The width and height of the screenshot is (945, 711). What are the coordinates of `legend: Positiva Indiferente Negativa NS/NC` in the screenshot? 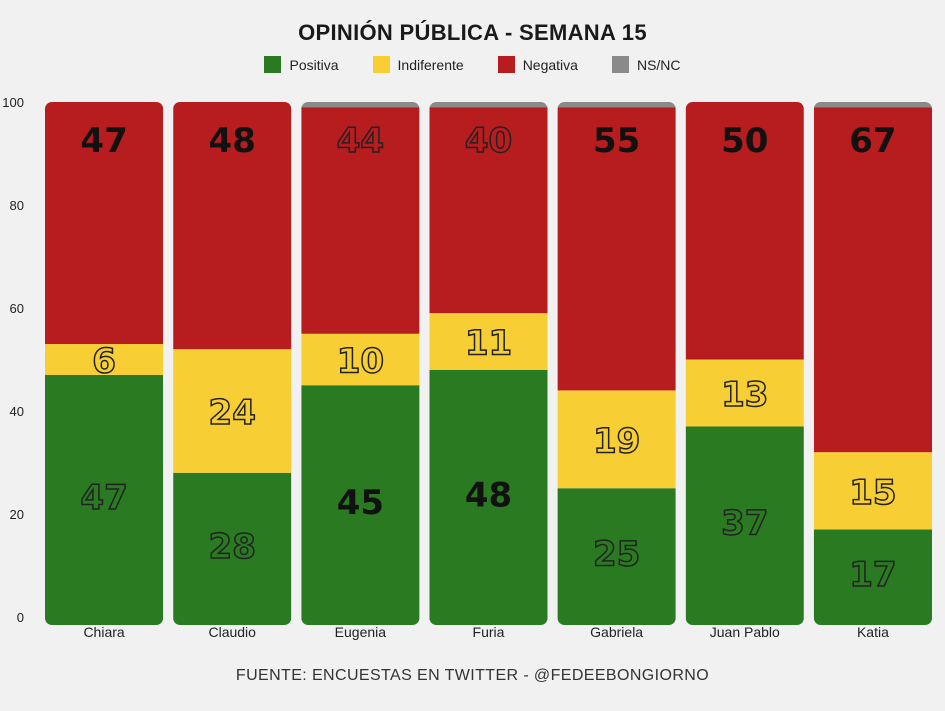 It's located at (472, 64).